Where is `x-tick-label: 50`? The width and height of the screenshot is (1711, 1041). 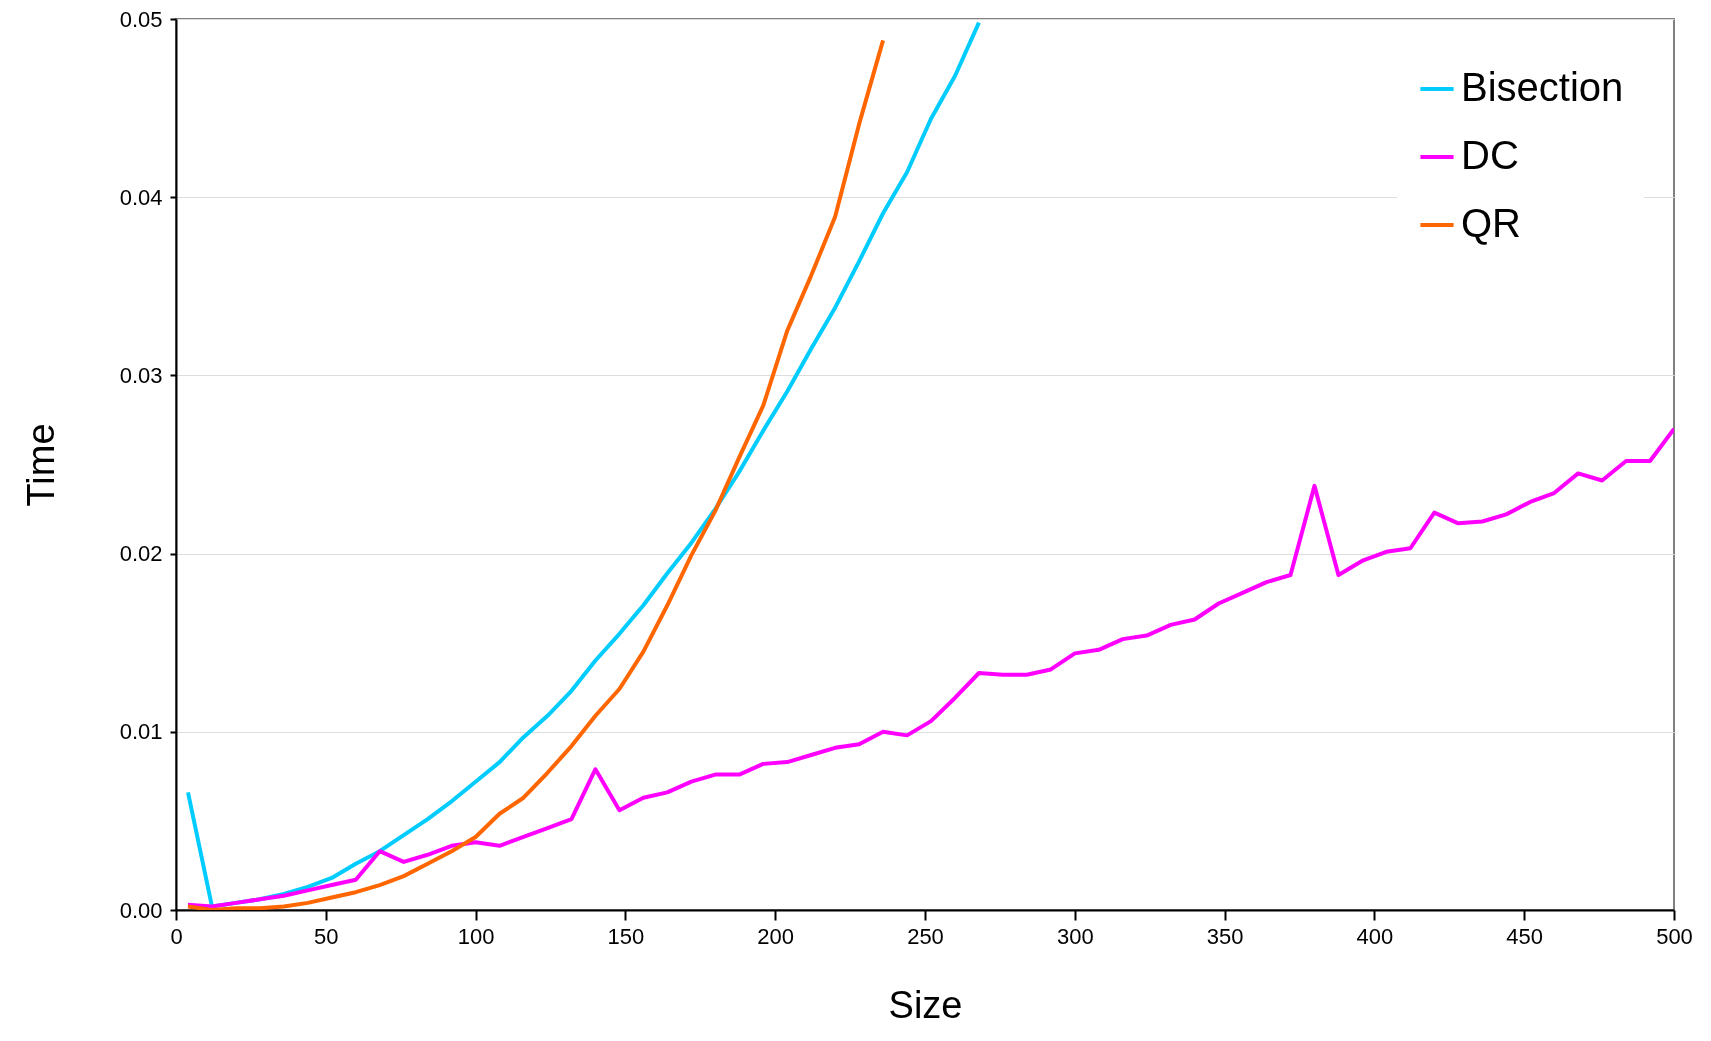
x-tick-label: 50 is located at coordinates (326, 936).